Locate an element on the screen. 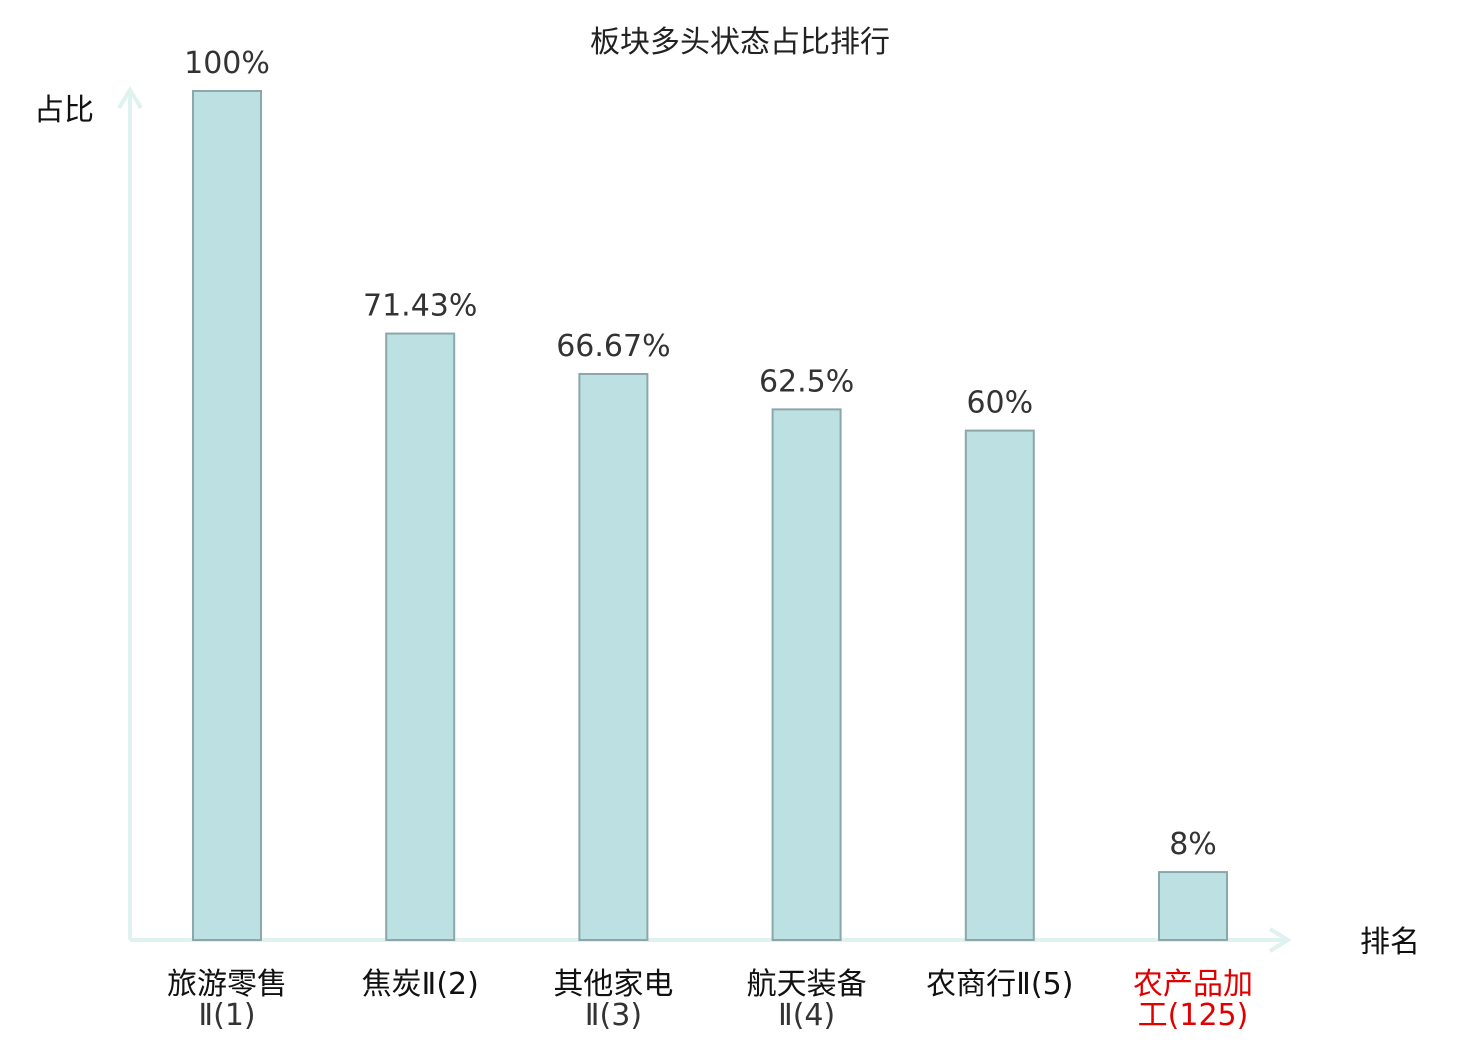 This screenshot has height=1040, width=1480. bar-value-label: 60% is located at coordinates (999, 403).